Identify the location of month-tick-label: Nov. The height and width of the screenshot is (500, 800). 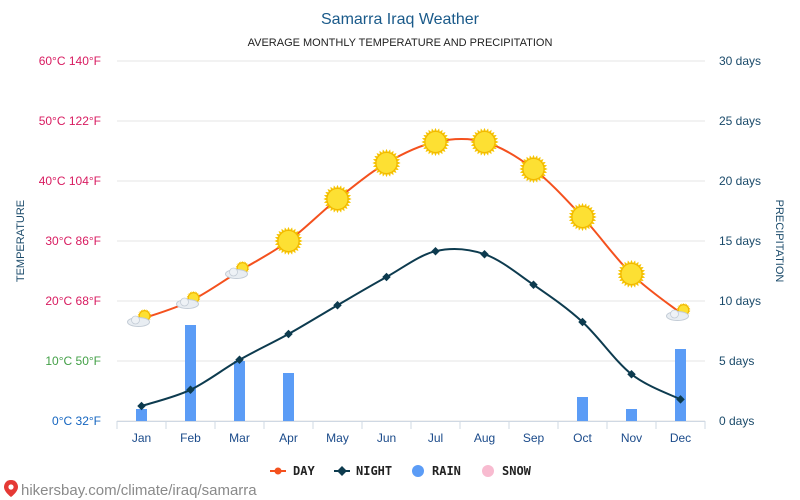
(631, 438).